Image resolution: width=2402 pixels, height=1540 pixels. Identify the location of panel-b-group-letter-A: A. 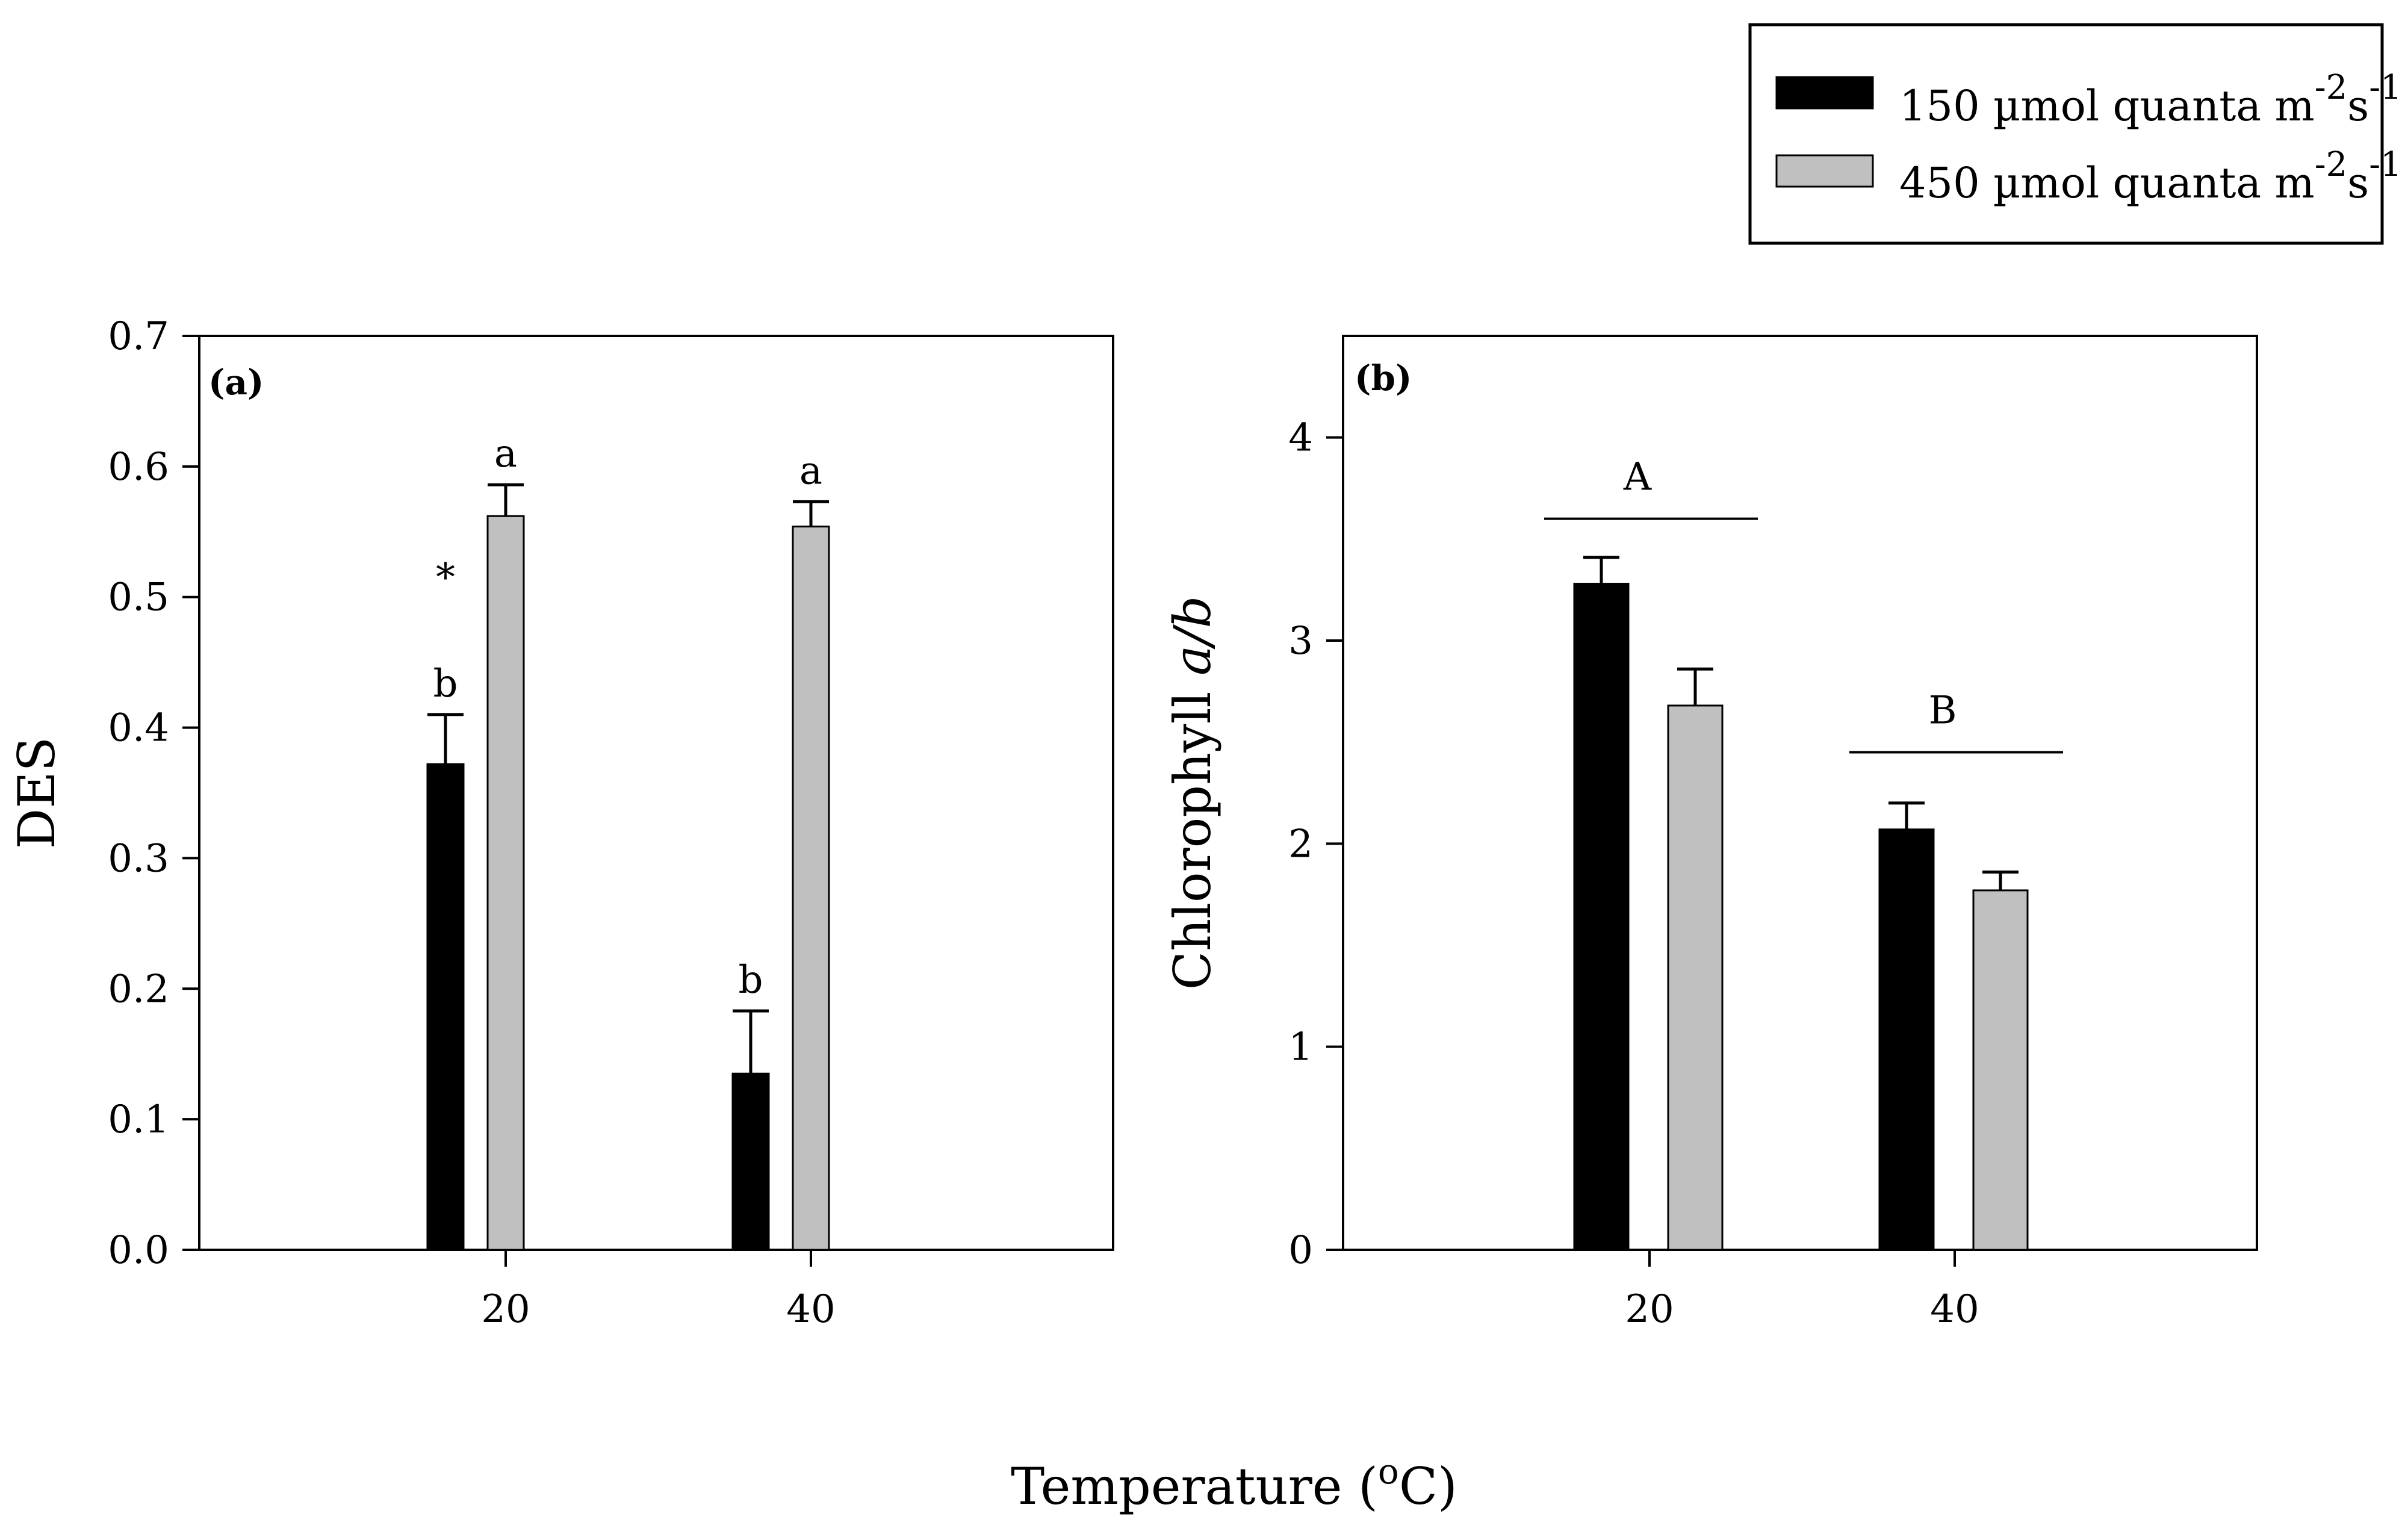
(1637, 477).